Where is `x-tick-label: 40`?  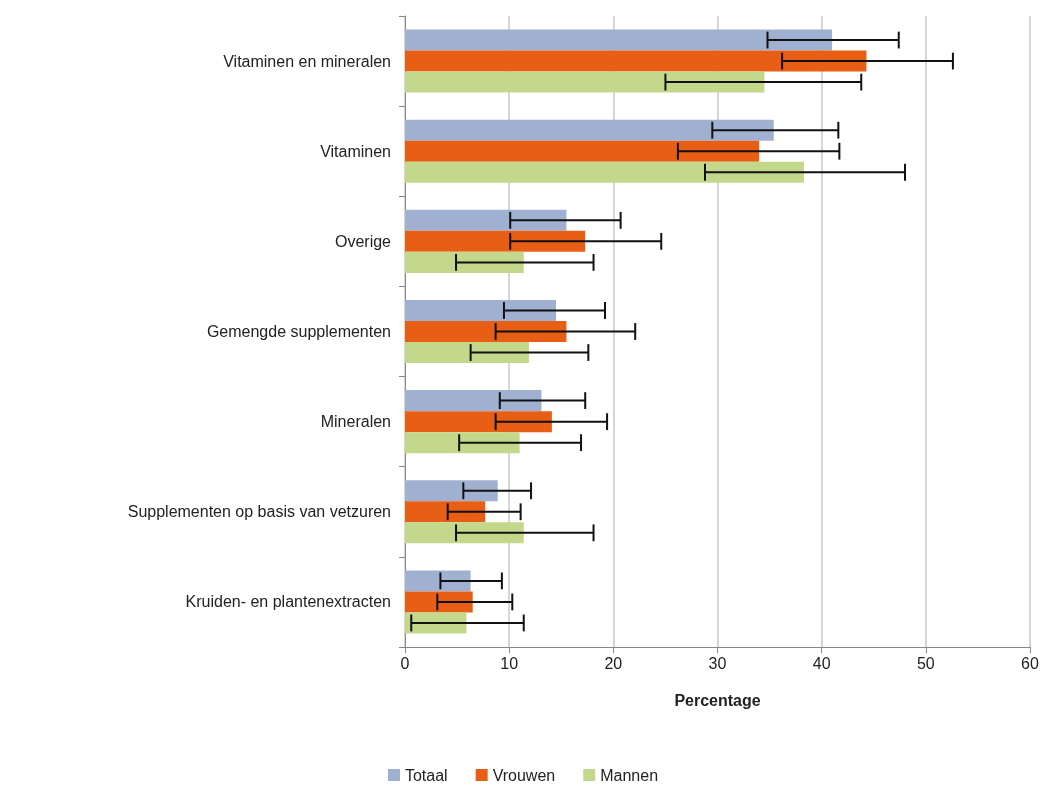
x-tick-label: 40 is located at coordinates (821, 663).